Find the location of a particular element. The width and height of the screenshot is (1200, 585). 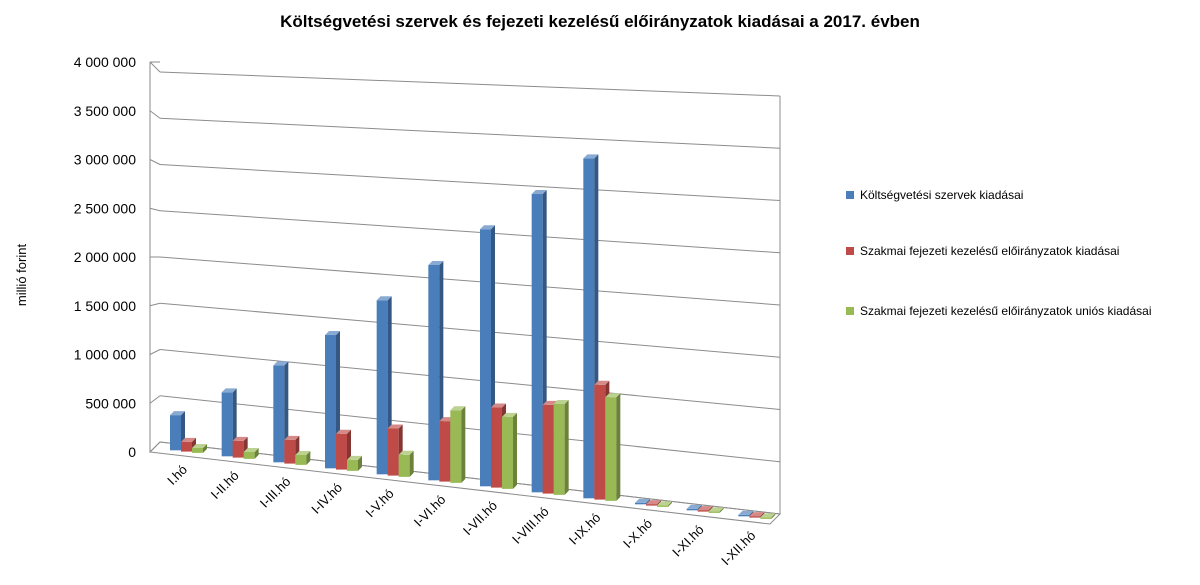

legend-item: Költségvetési szervek kiadásai is located at coordinates (934, 195).